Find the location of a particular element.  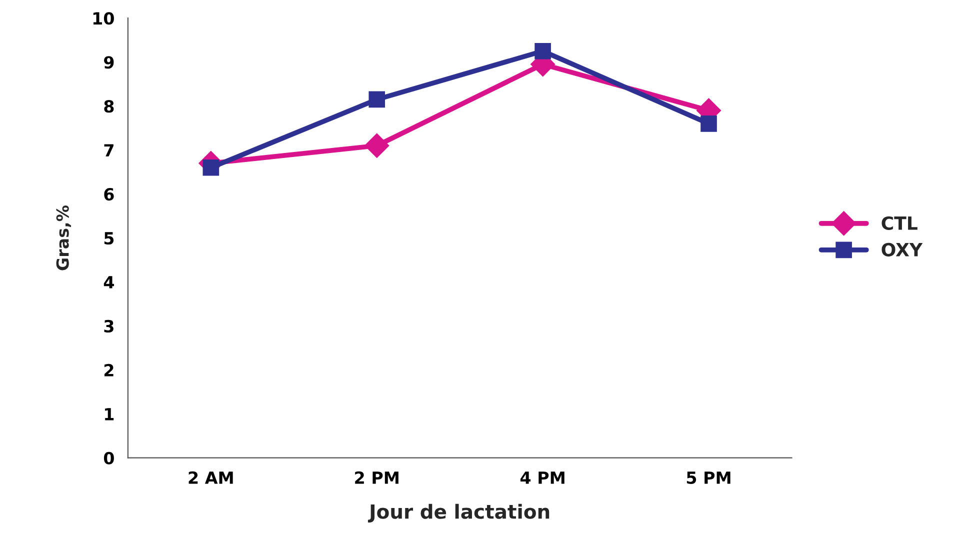

y-tick-label: 3 is located at coordinates (109, 326).